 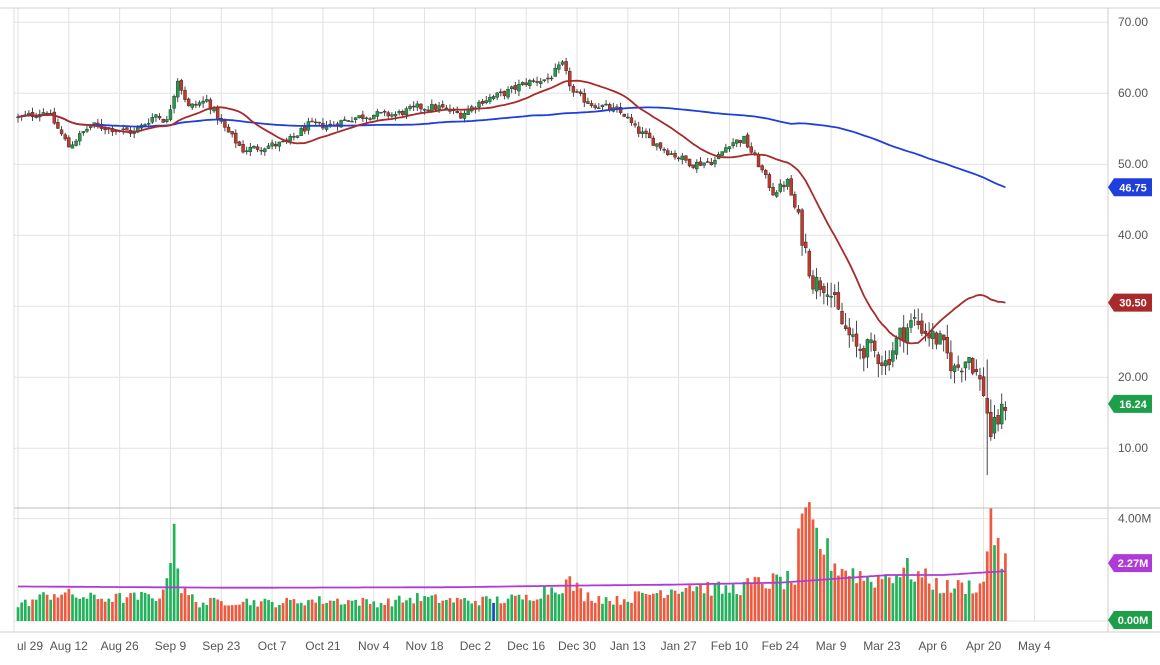 I want to click on last-price-badge: 16.24, so click(x=1130, y=403).